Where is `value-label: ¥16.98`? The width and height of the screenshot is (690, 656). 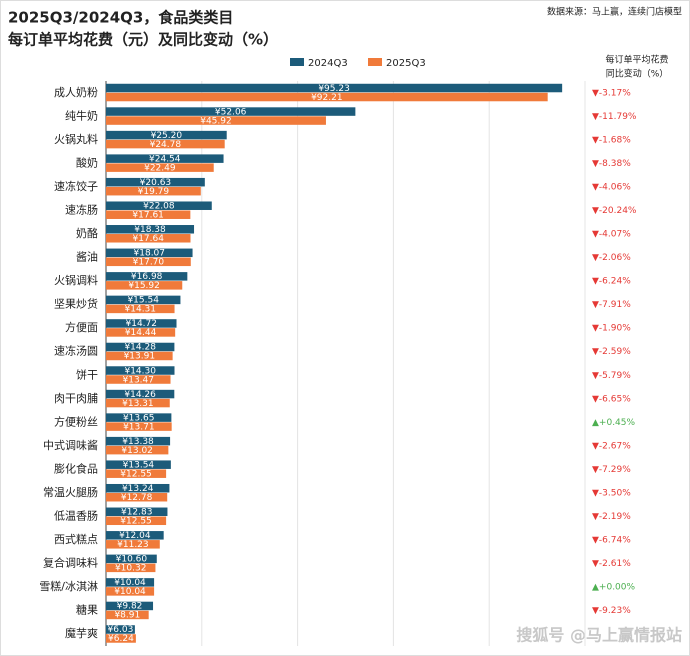
value-label: ¥16.98 is located at coordinates (147, 277).